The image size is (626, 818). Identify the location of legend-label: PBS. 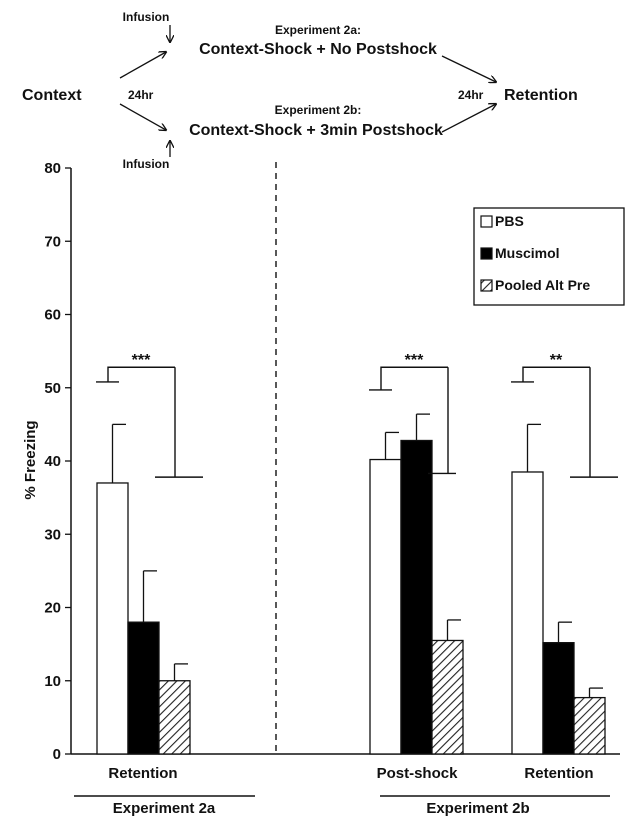
(509, 221).